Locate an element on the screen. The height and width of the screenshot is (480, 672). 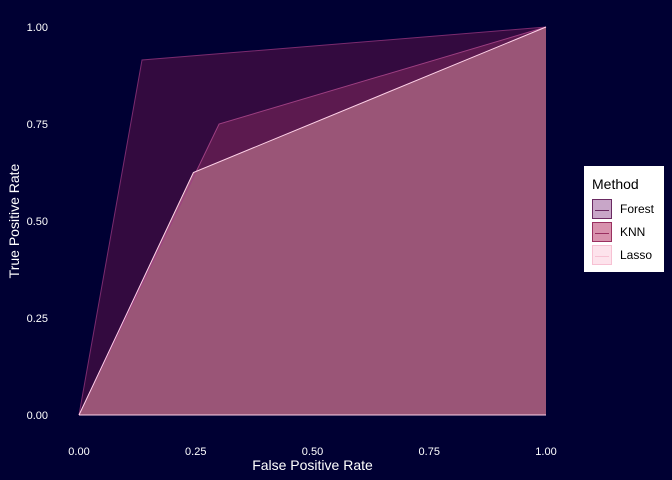
y-axis-title: True Positive Rate is located at coordinates (14, 220).